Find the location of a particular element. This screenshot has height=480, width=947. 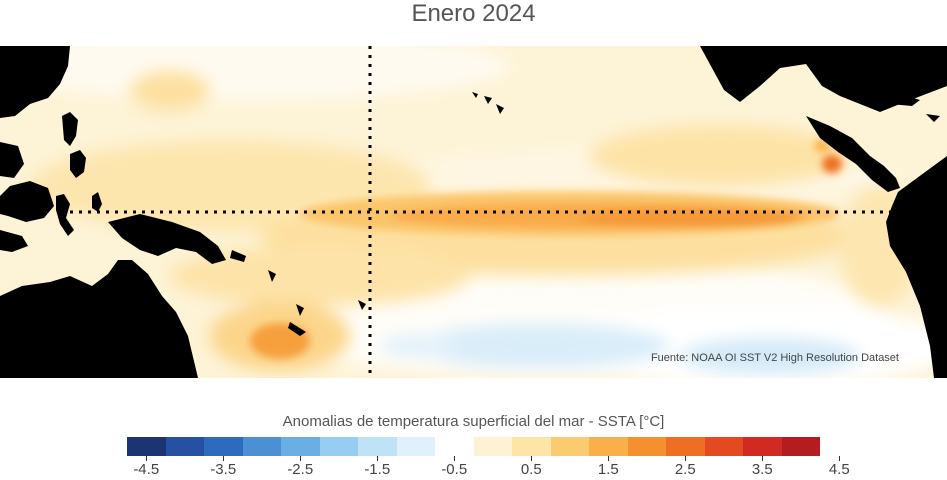

colorbar-tick-label: -3.5 is located at coordinates (223, 469).